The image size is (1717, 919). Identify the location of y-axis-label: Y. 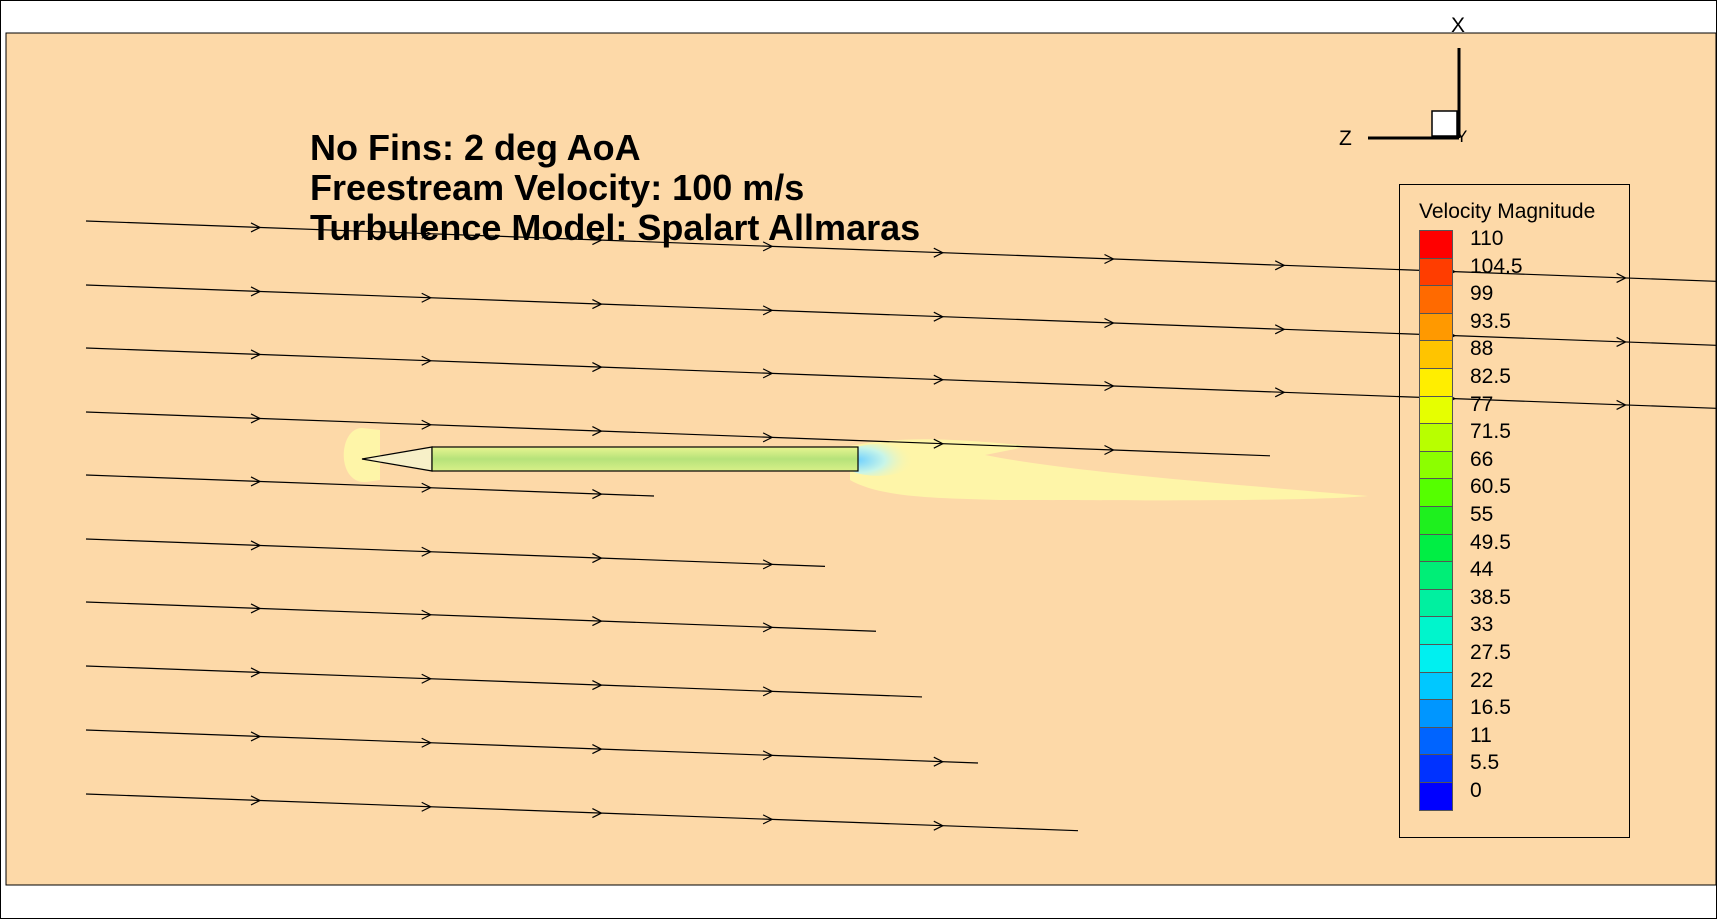
(1462, 136).